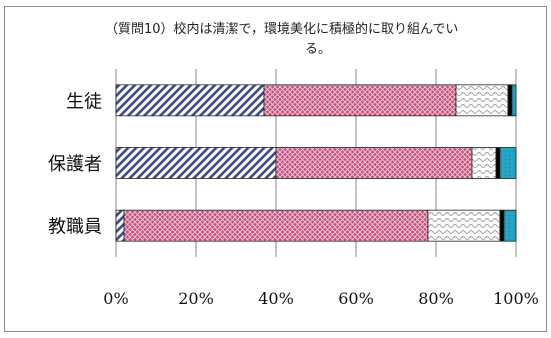 This screenshot has height=338, width=551. Describe the element at coordinates (84, 101) in the screenshot. I see `category-label: 生徒` at that location.